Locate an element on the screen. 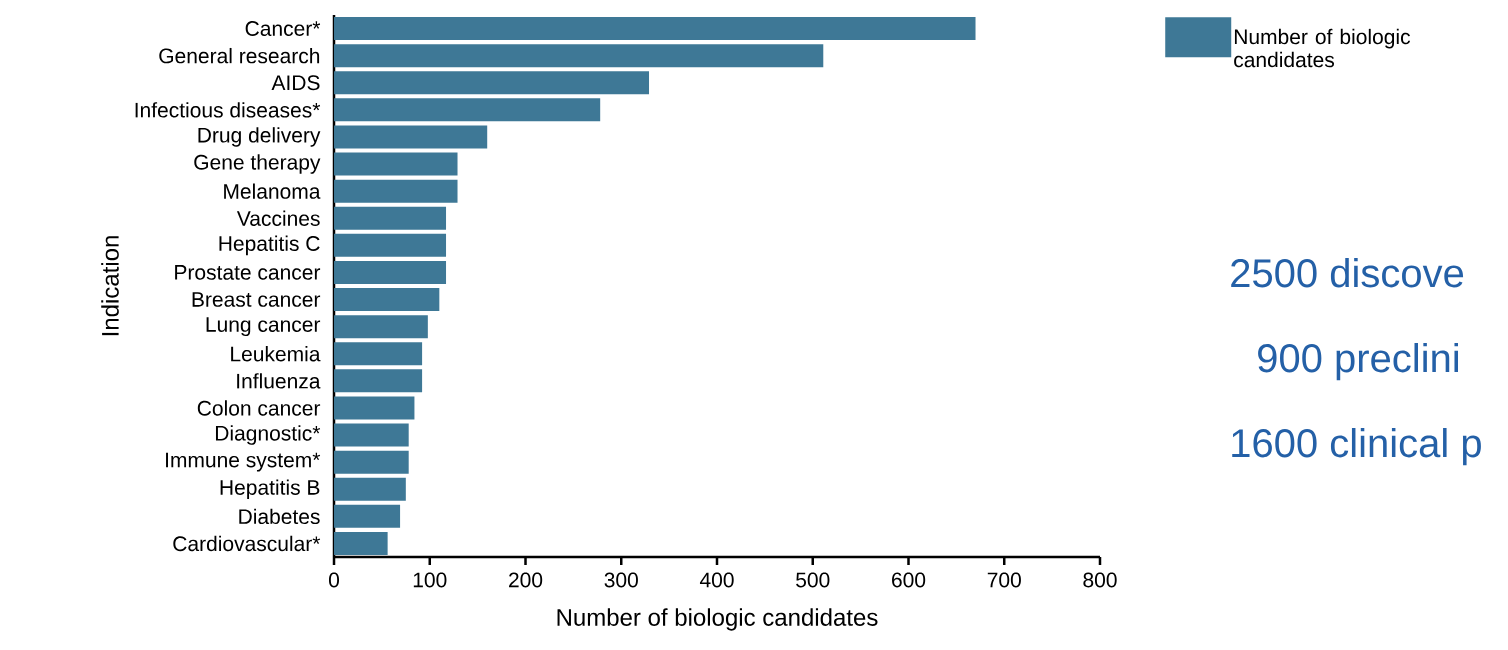  x-tick-label: 600 is located at coordinates (909, 580).